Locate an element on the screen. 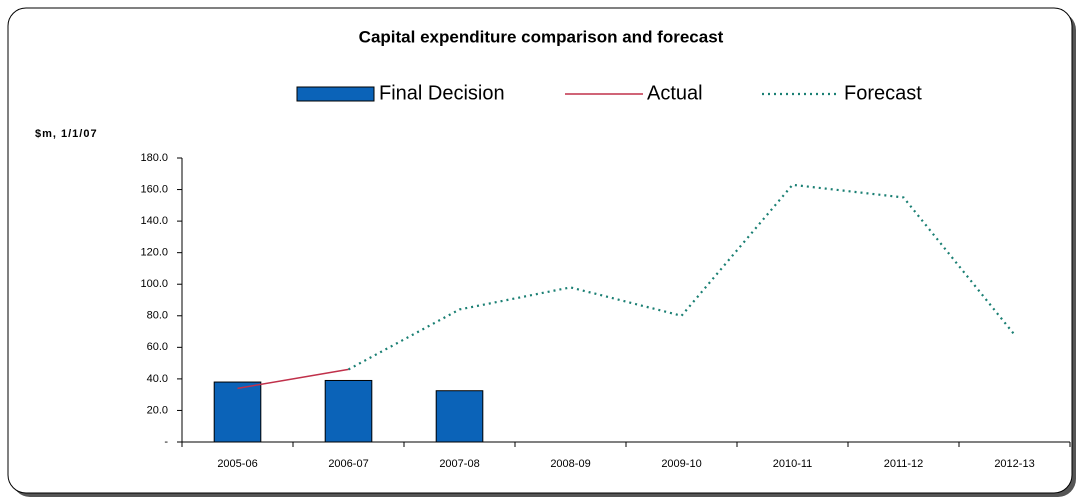 This screenshot has height=501, width=1083. y-tick-label: 160.0 is located at coordinates (154, 189).